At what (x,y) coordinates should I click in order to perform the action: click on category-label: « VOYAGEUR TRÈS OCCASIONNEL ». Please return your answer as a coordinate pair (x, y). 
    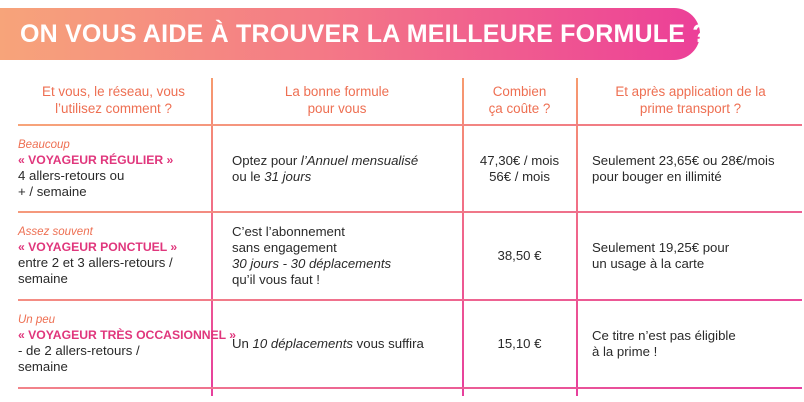
    Looking at the image, I should click on (127, 335).